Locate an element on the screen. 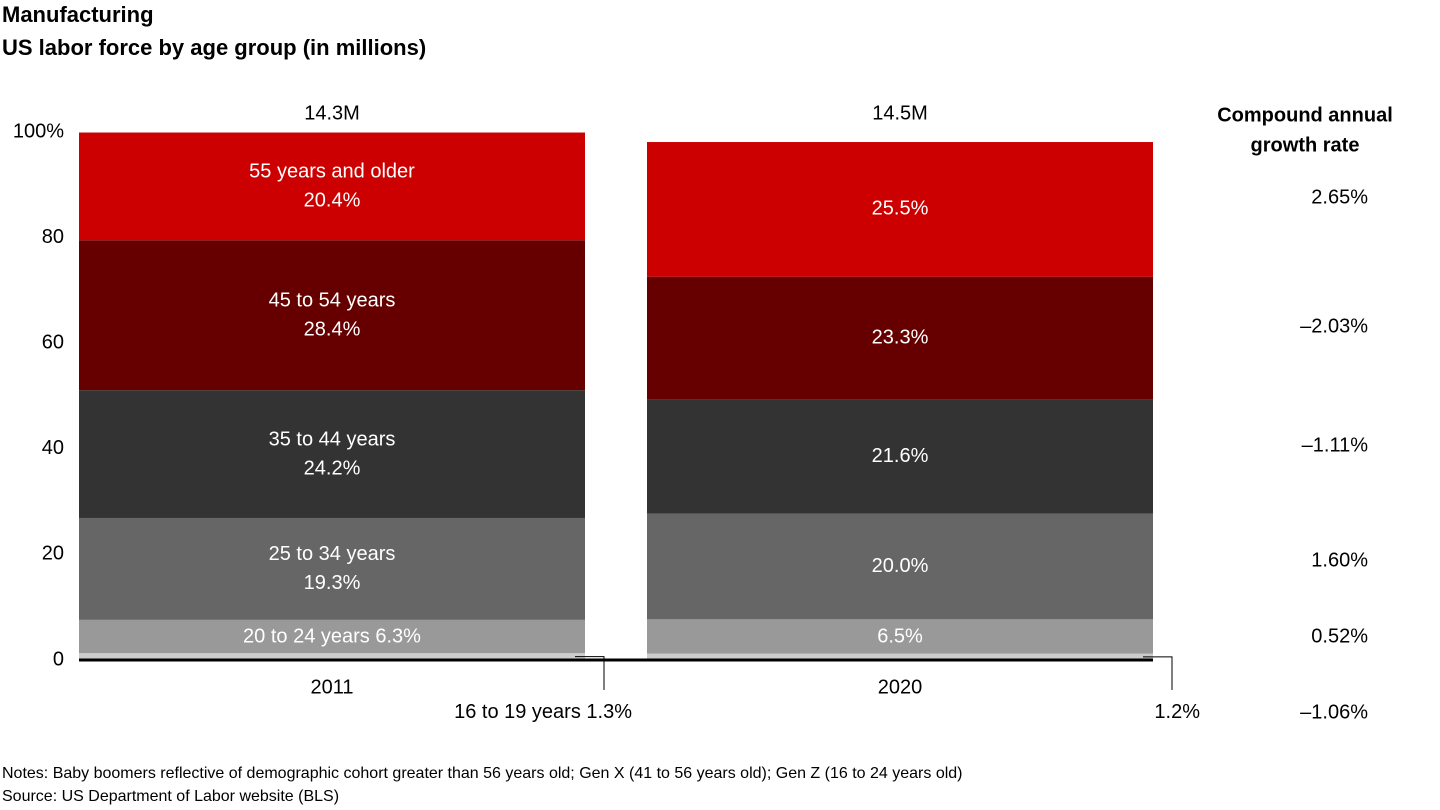 This screenshot has height=810, width=1440. value-label: 19.3% is located at coordinates (332, 583).